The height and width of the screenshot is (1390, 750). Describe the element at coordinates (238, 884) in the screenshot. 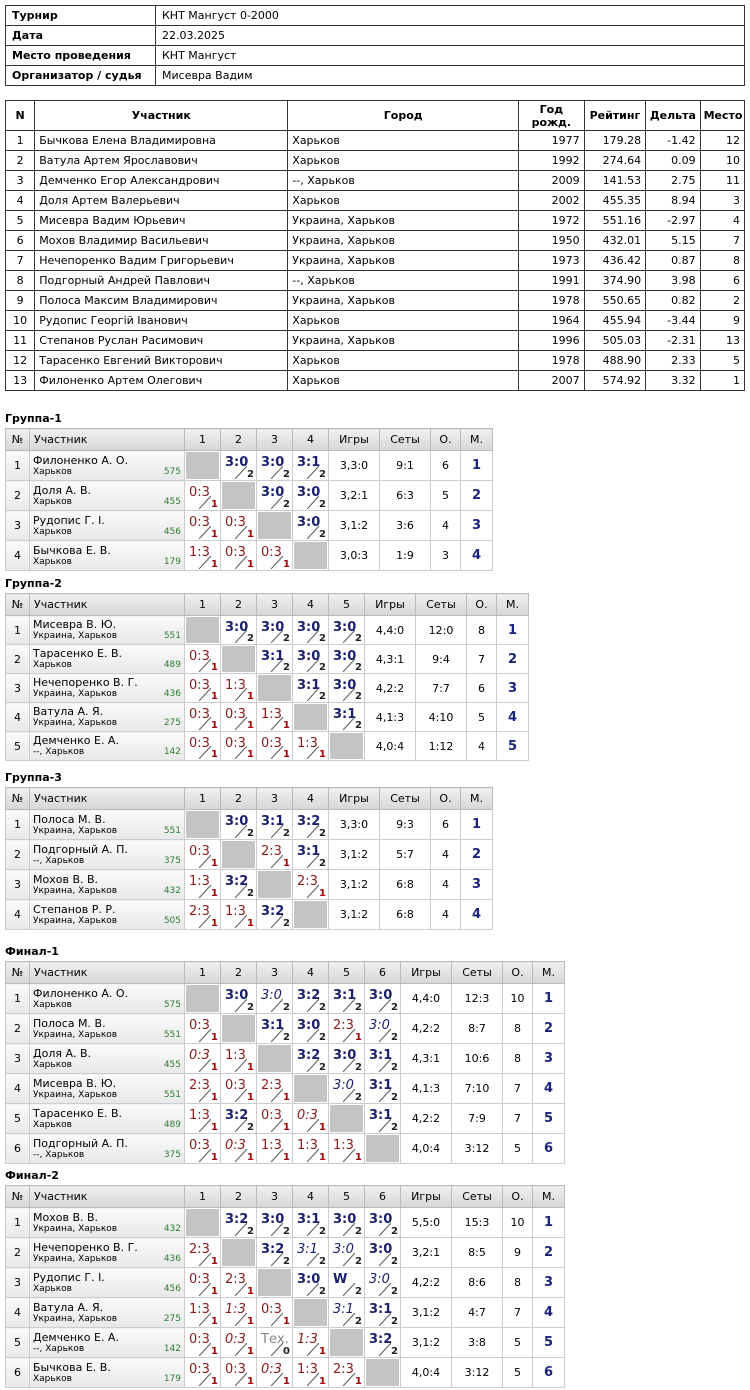

I see `result-cell: 3:2 2` at that location.